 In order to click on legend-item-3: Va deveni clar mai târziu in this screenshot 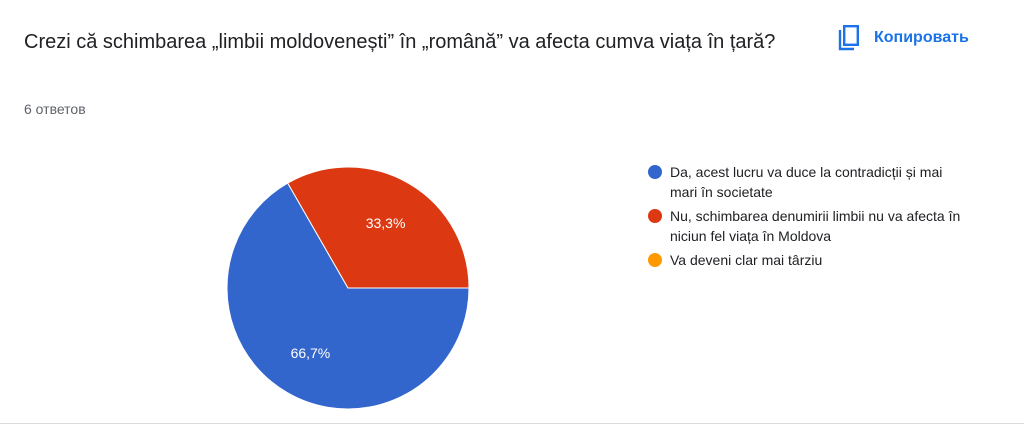, I will do `click(808, 260)`.